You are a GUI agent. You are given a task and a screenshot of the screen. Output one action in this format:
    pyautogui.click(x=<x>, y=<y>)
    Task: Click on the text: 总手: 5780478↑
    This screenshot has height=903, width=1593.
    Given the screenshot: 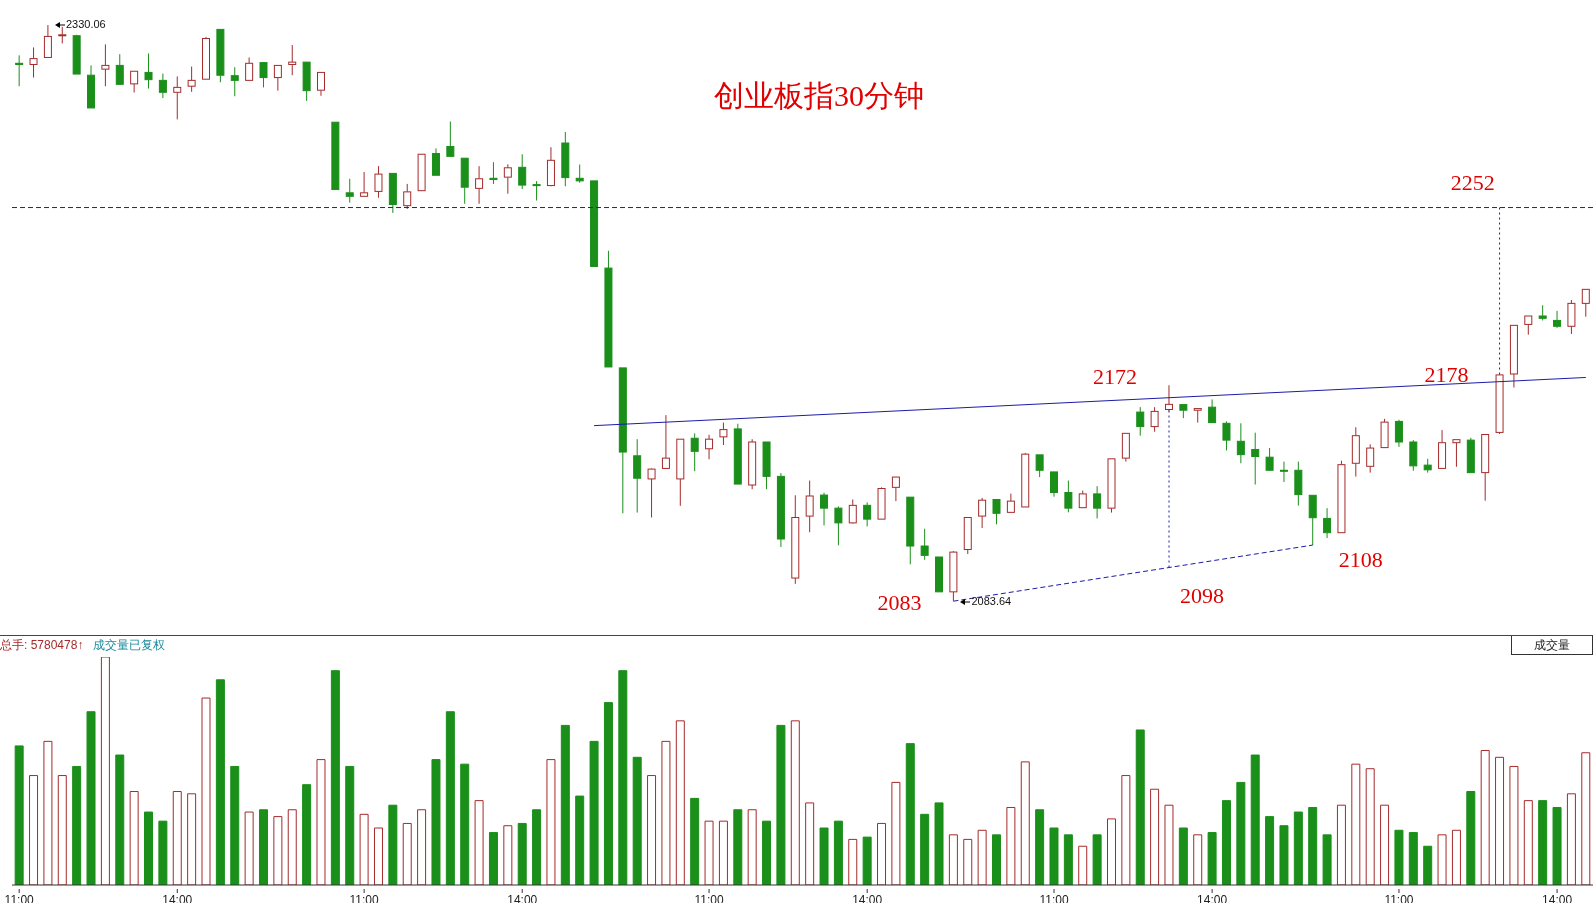 What is the action you would take?
    pyautogui.click(x=42, y=645)
    